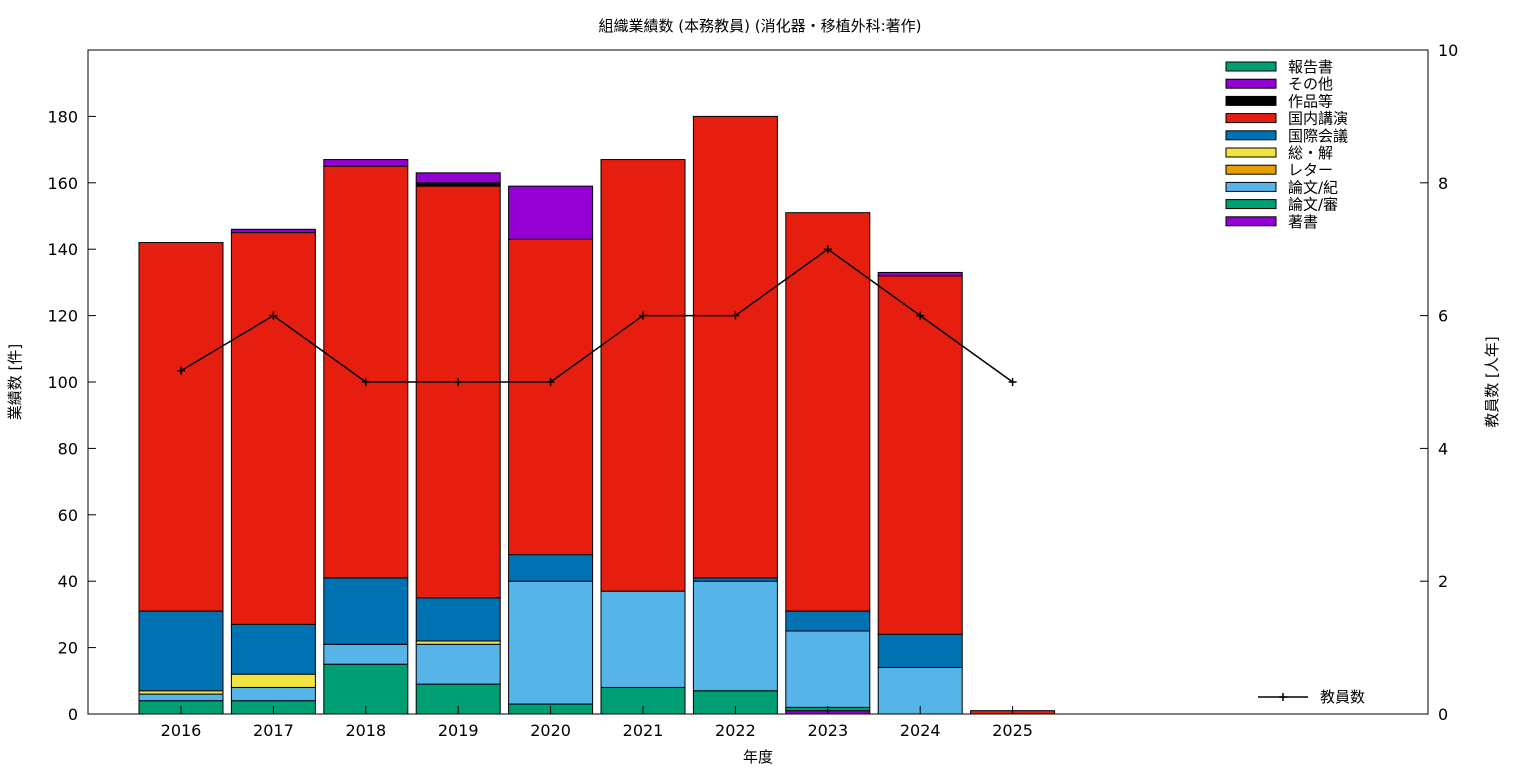 This screenshot has width=1536, height=768. What do you see at coordinates (181, 730) in the screenshot?
I see `x-tick-label: 2016` at bounding box center [181, 730].